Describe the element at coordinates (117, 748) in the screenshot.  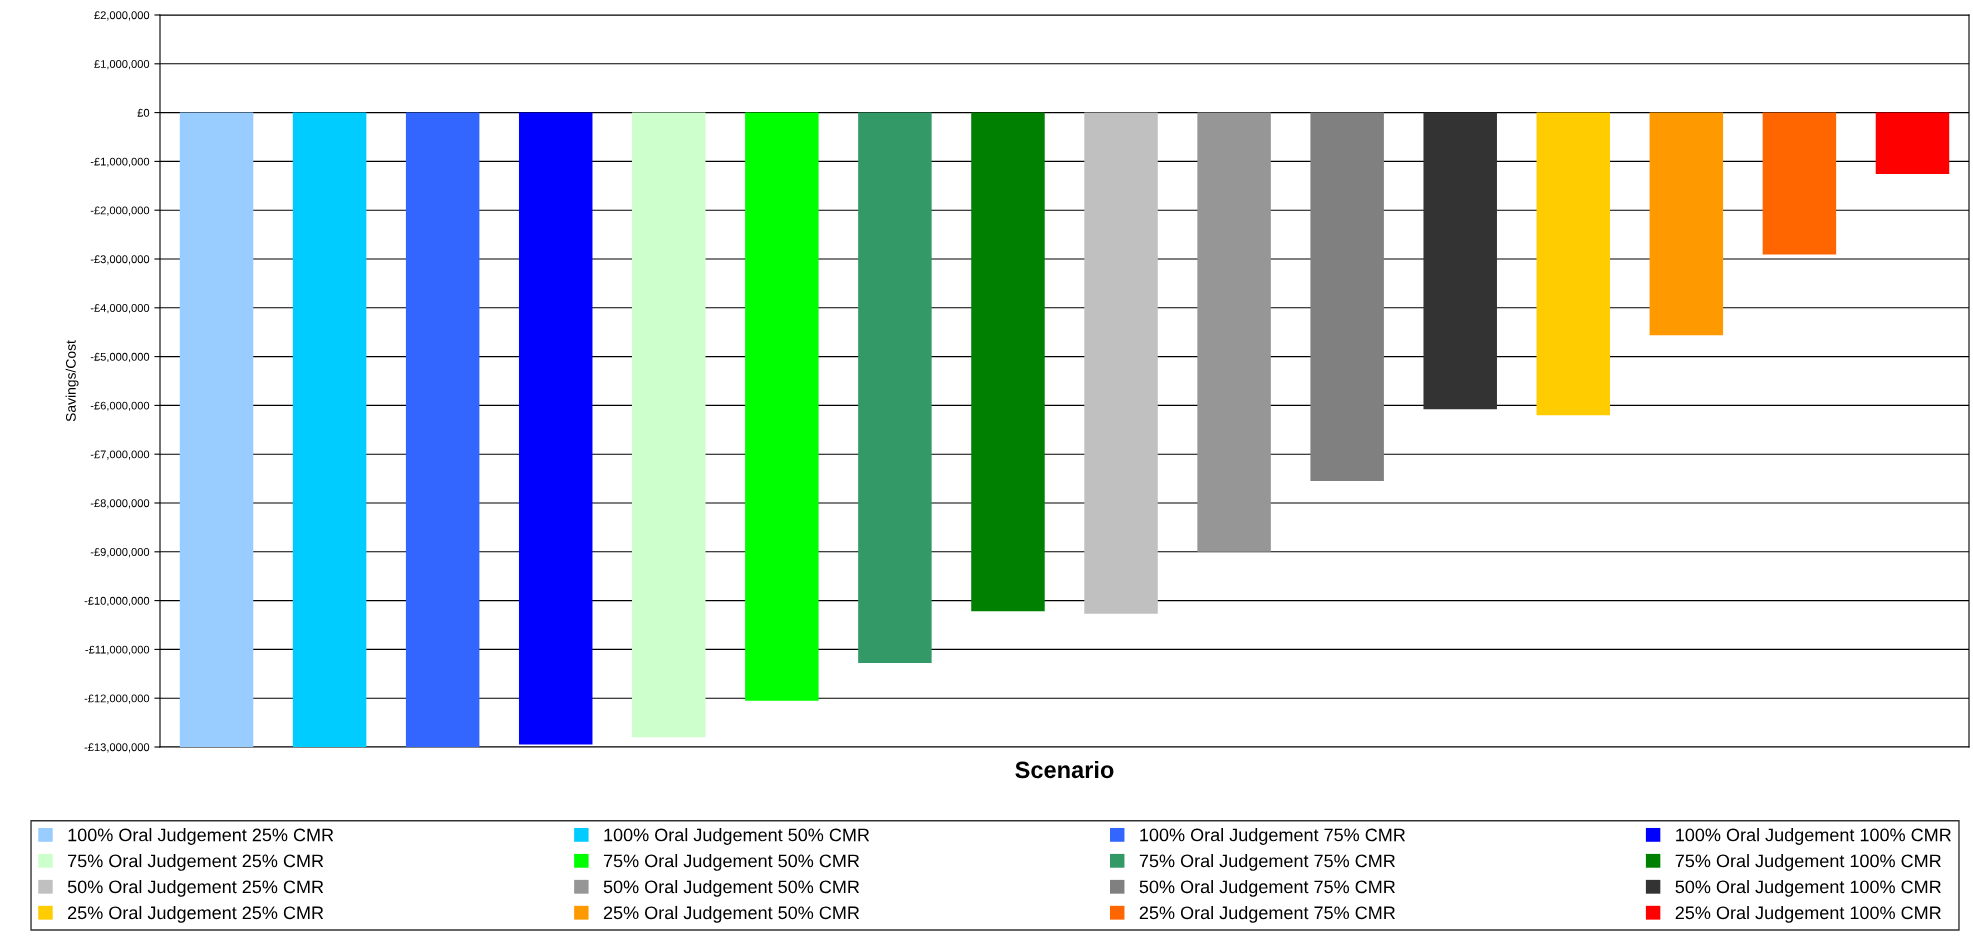
I see `y-tick-label: -£13,000,000` at that location.